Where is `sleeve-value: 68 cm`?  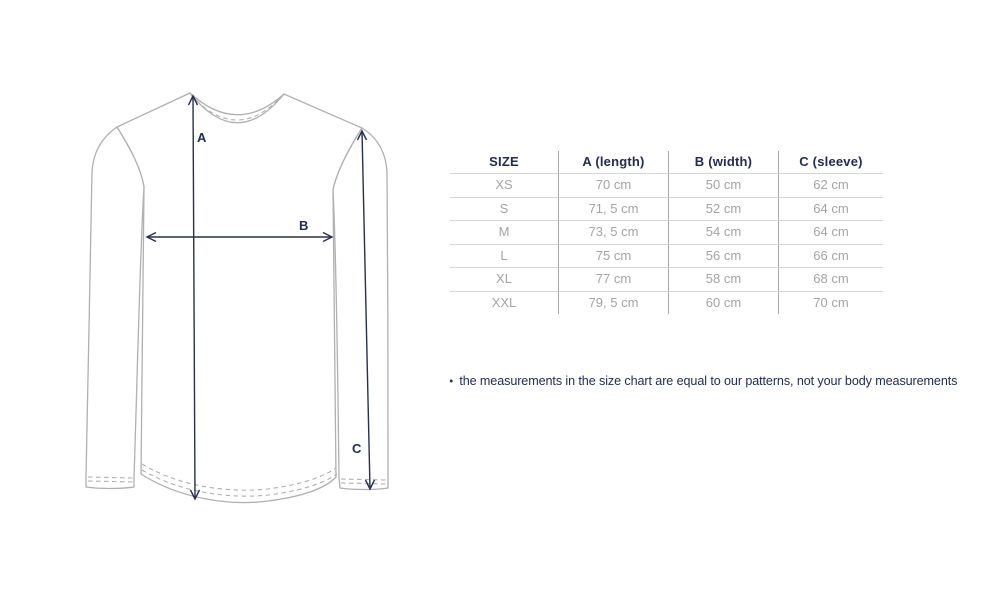 sleeve-value: 68 cm is located at coordinates (830, 279).